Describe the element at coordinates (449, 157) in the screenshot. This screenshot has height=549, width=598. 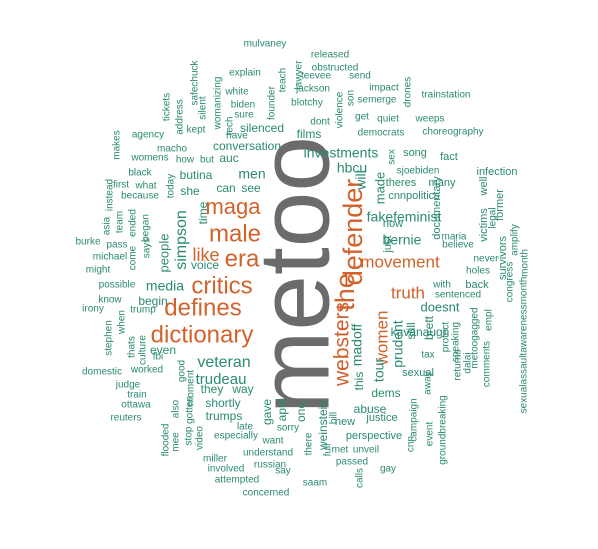
I see `word-fact: fact` at that location.